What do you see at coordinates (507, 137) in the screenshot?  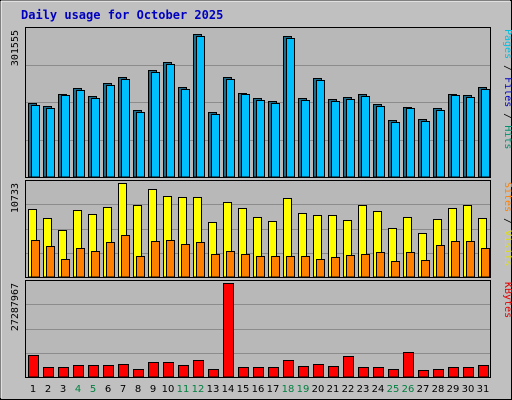 I see `legend-hits: Hits` at bounding box center [507, 137].